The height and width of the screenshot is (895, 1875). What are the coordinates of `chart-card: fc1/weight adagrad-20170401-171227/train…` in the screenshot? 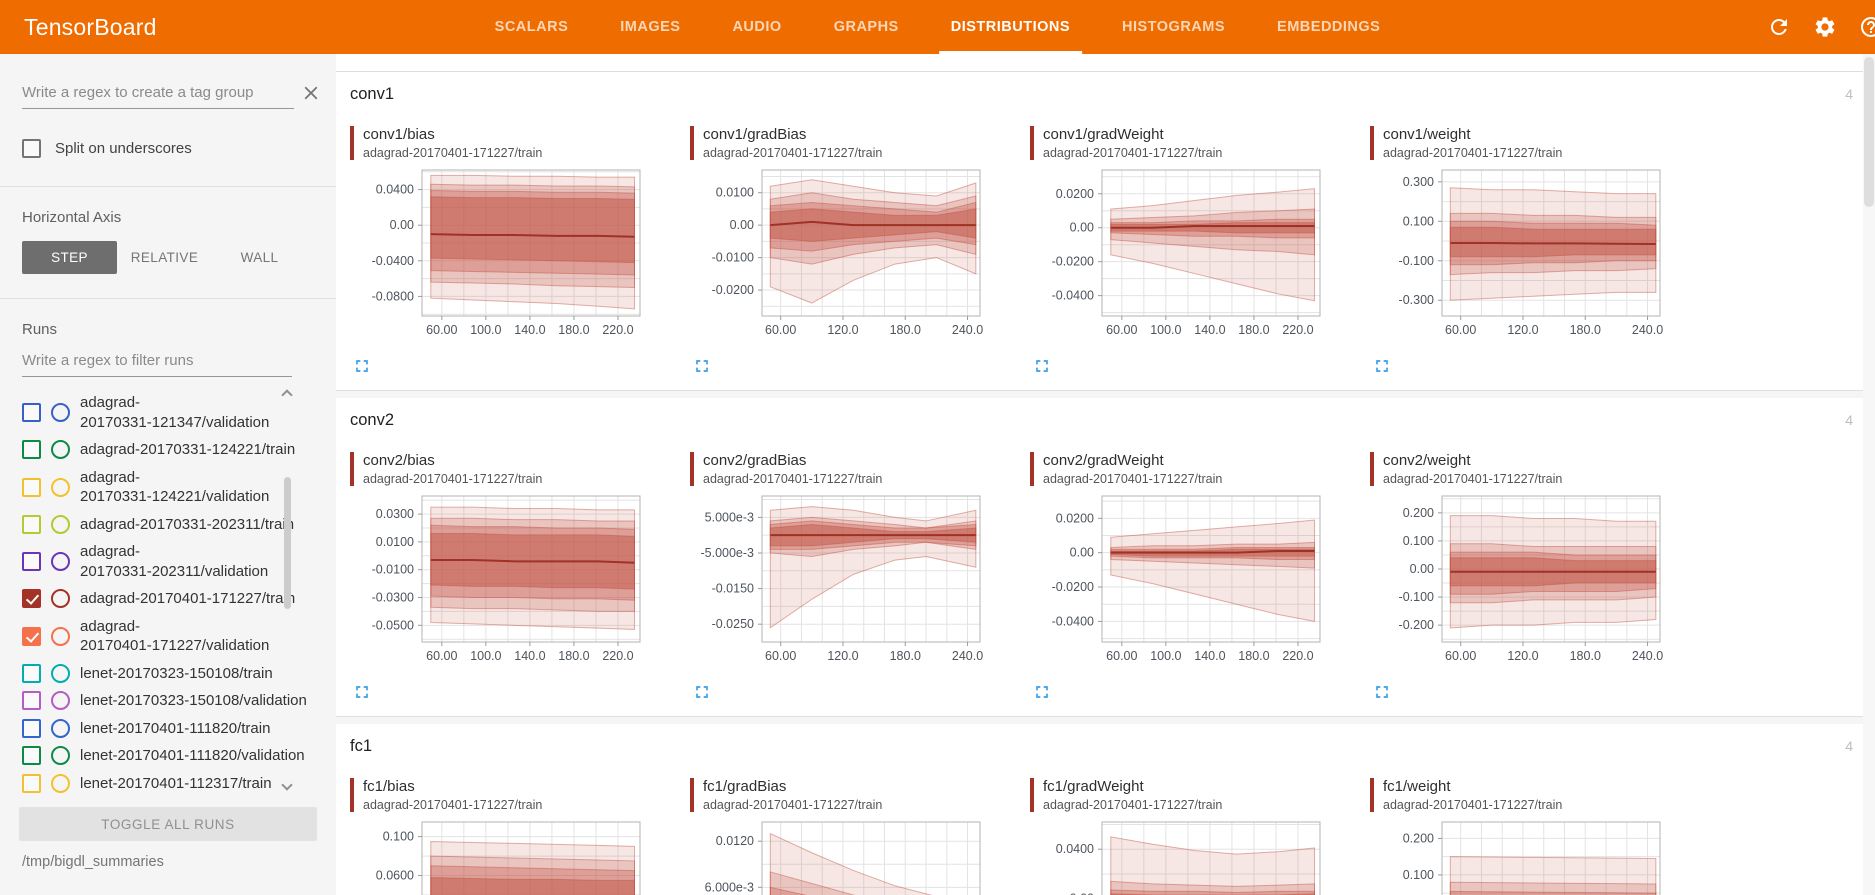 It's located at (1526, 835).